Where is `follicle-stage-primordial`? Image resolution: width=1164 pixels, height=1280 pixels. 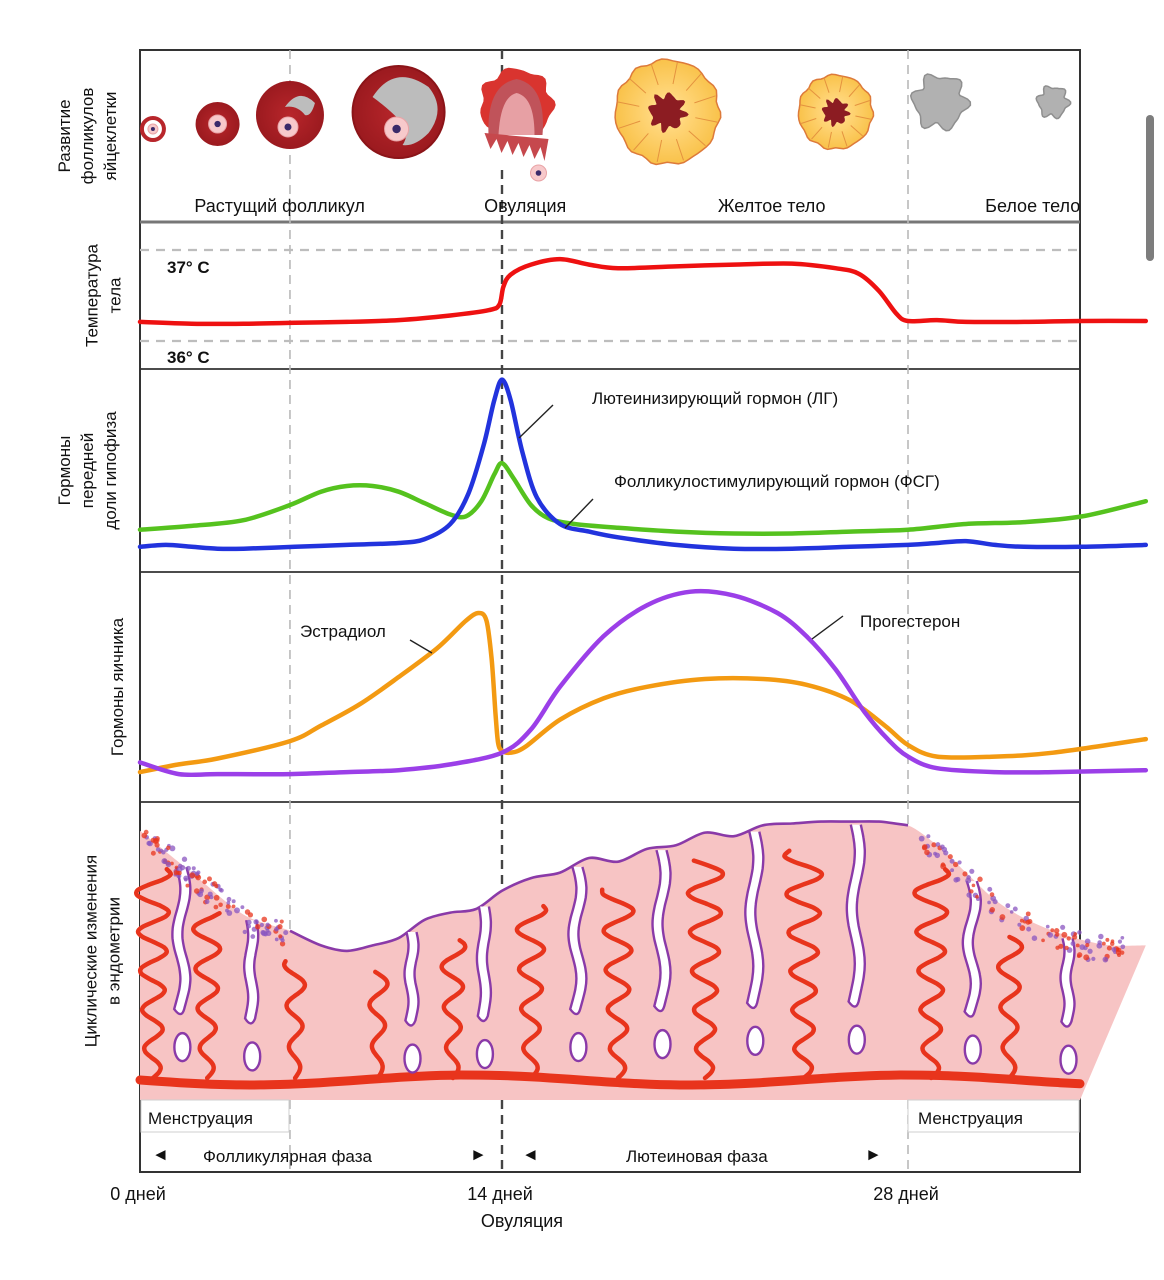
follicle-stage-primordial is located at coordinates (152, 129).